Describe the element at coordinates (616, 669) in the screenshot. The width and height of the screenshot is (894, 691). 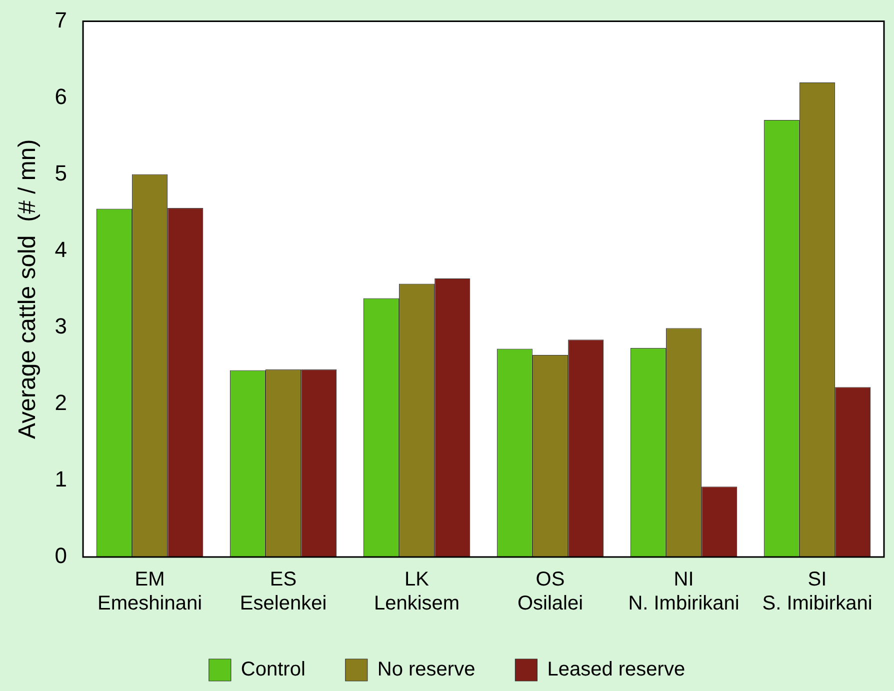
I see `legend-label: Leased reserve` at that location.